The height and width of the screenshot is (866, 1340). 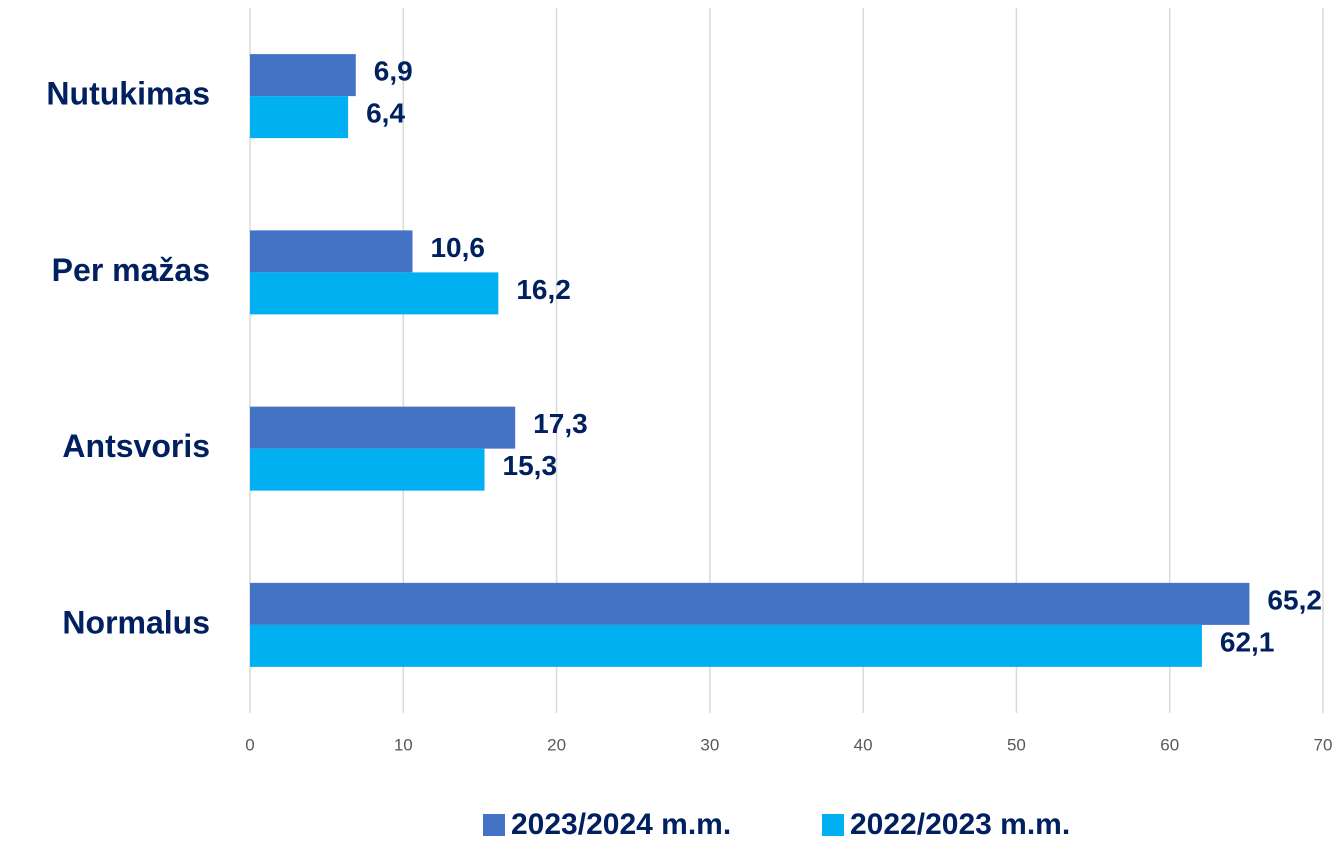 What do you see at coordinates (560, 423) in the screenshot?
I see `value-label: 17,3` at bounding box center [560, 423].